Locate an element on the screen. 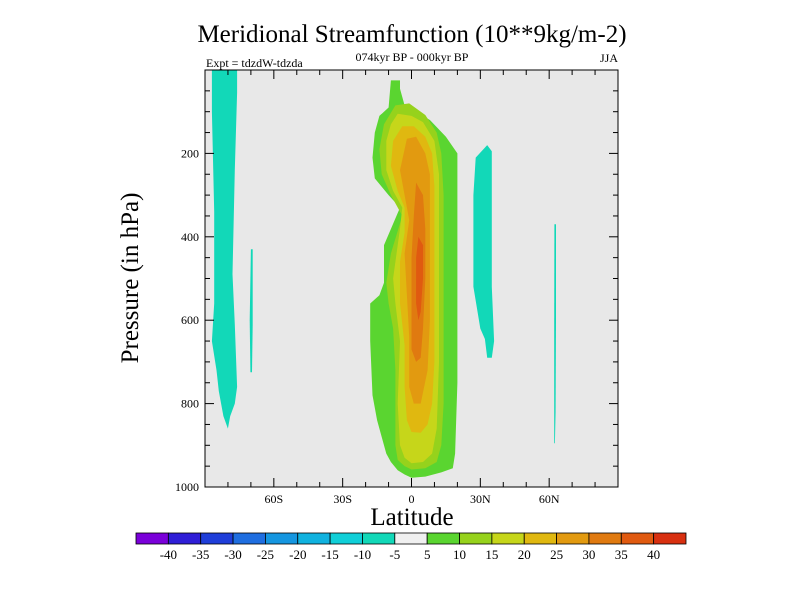 The width and height of the screenshot is (800, 600). chart-subtitle-left: Expt = tdzdW-tdzda is located at coordinates (254, 63).